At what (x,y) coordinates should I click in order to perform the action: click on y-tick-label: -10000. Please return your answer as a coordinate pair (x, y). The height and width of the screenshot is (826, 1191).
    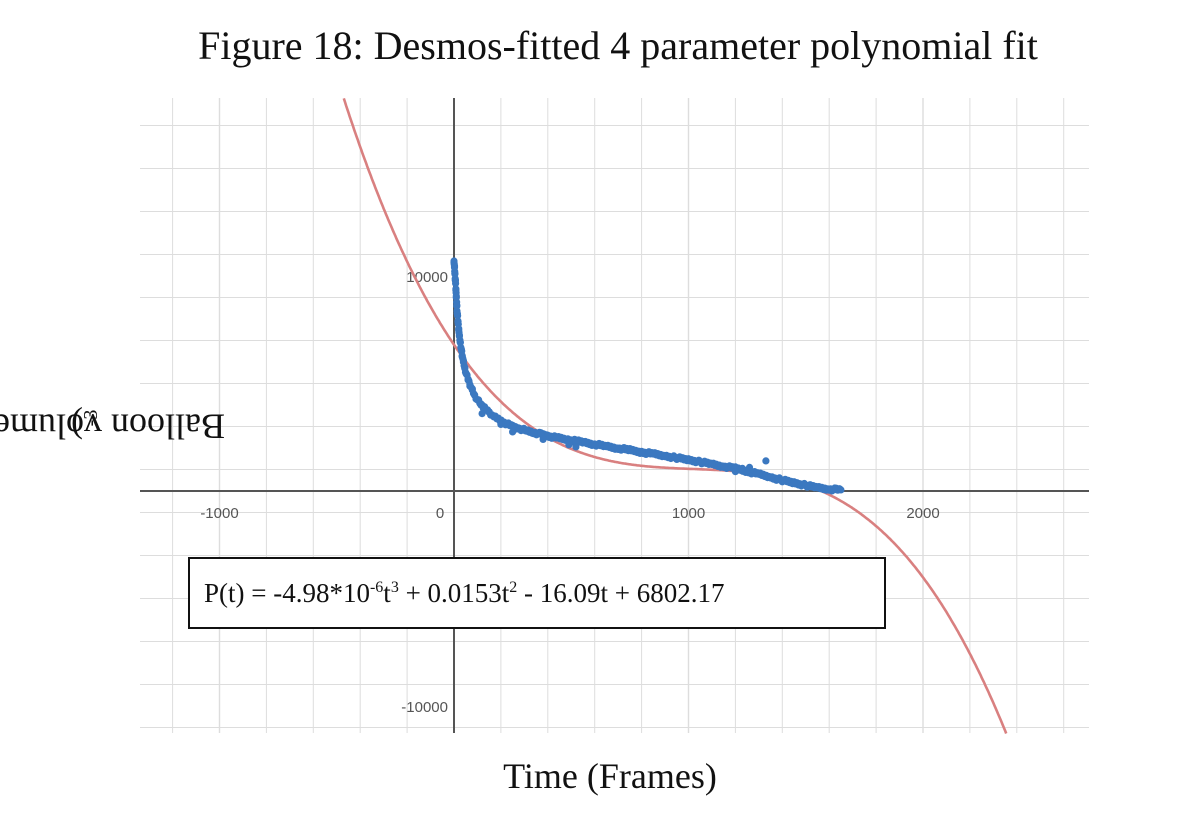
    Looking at the image, I should click on (424, 707).